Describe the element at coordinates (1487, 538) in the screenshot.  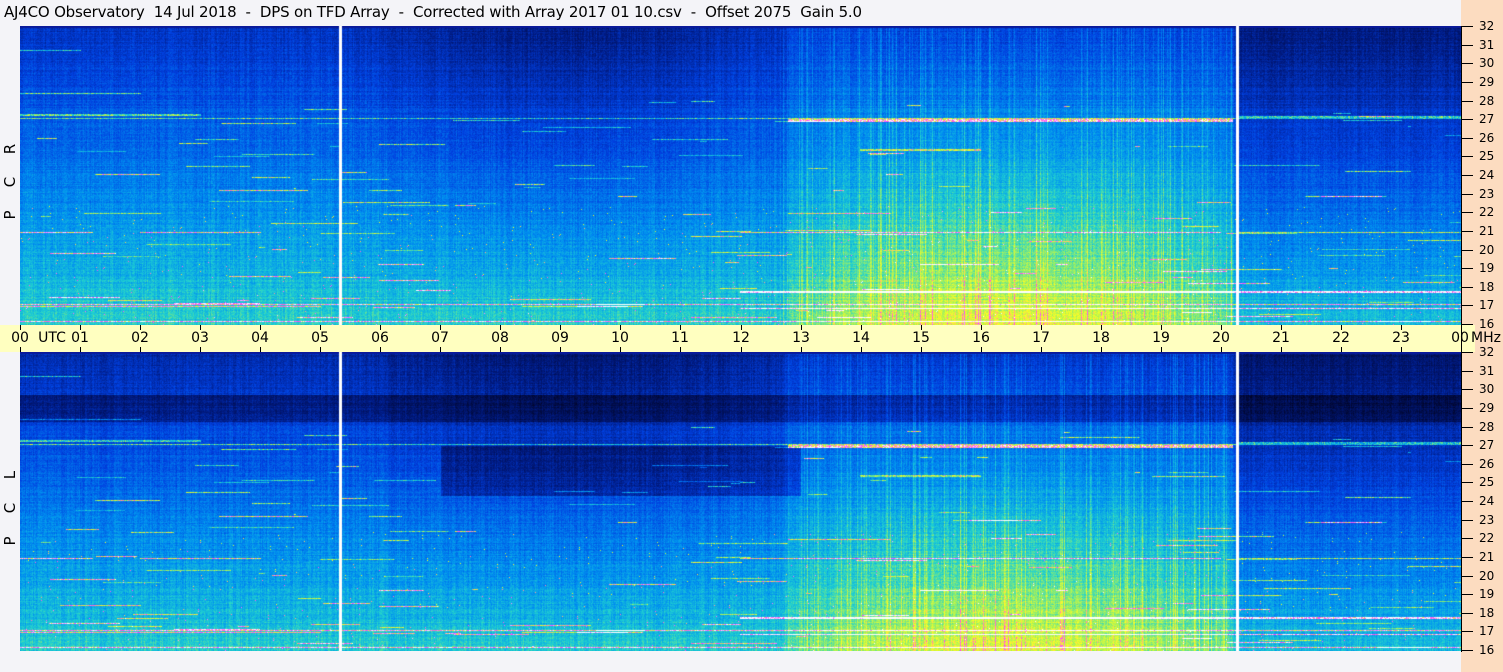
I see `frequency-tick-label: 22` at that location.